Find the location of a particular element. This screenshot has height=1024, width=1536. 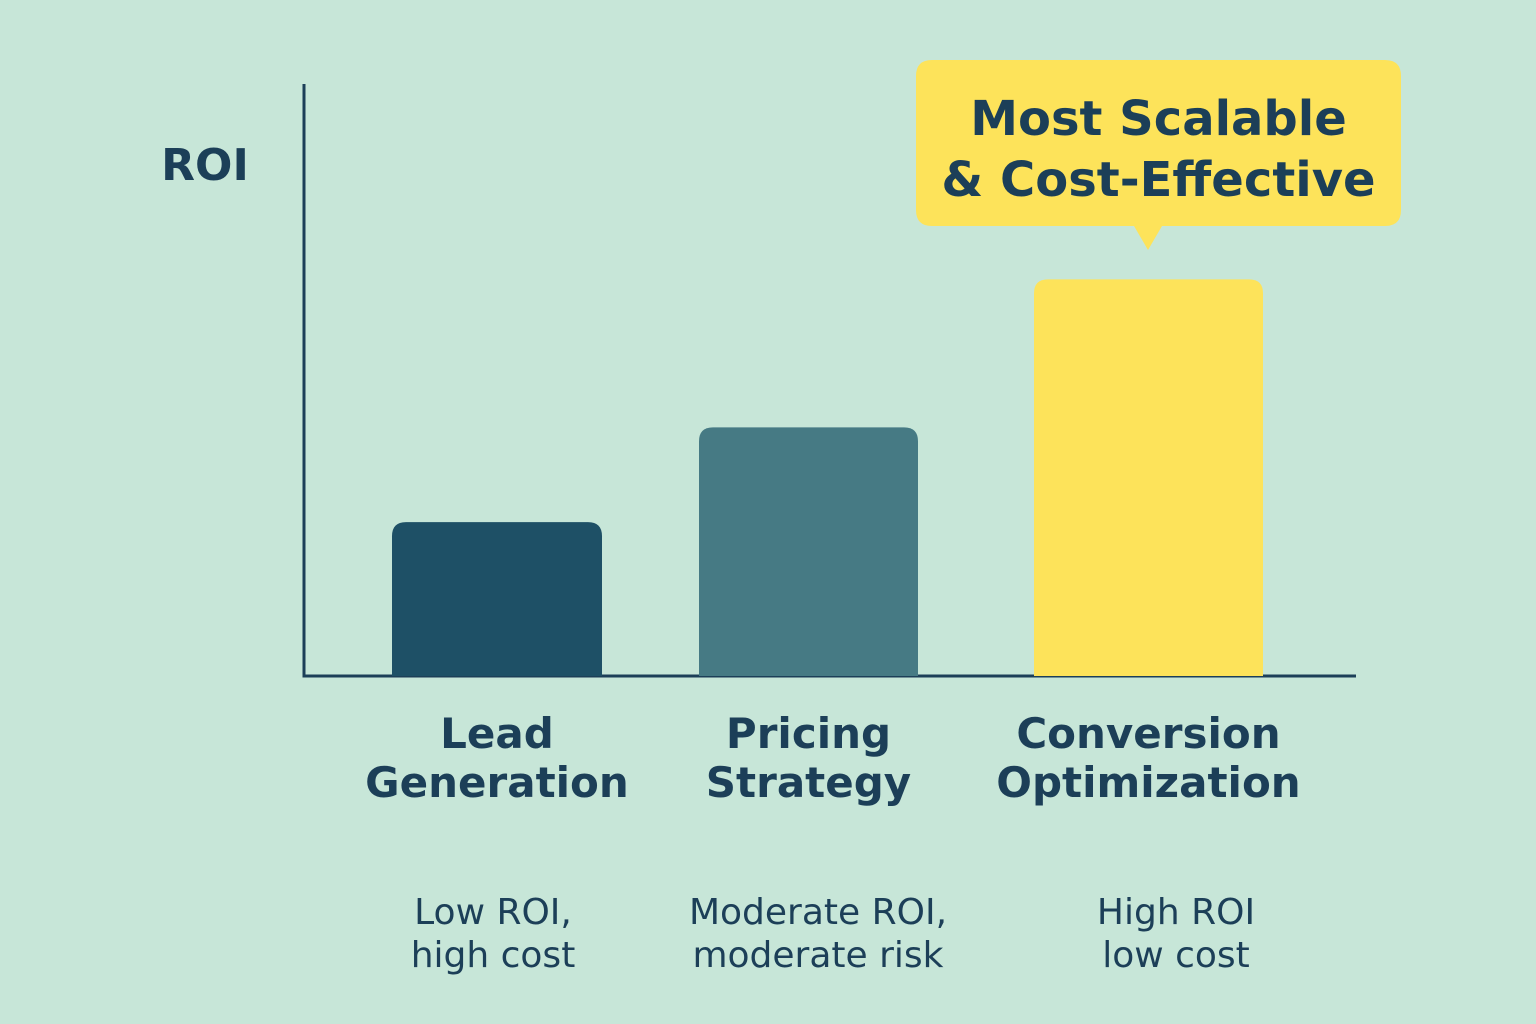

category-label-2-0: Conversion is located at coordinates (1148, 733).